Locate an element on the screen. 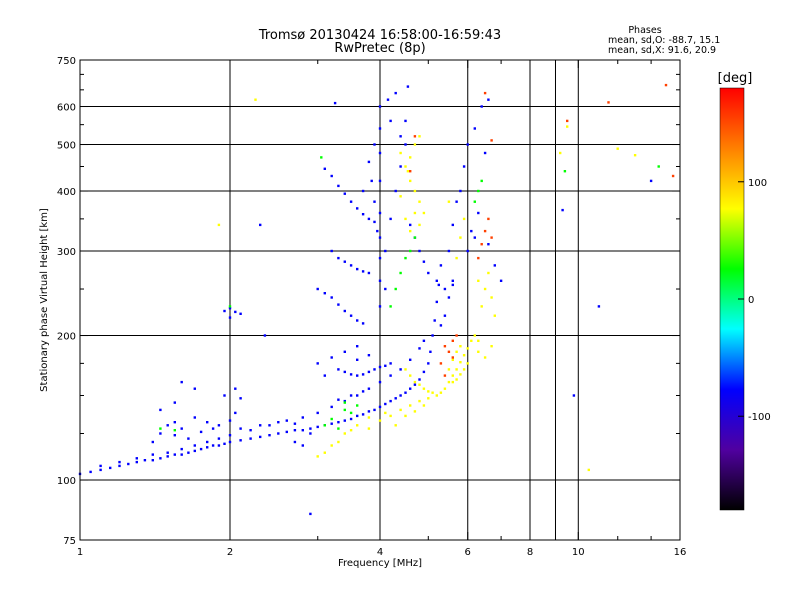 The height and width of the screenshot is (600, 800). y-tick-label: 600 is located at coordinates (66, 108).